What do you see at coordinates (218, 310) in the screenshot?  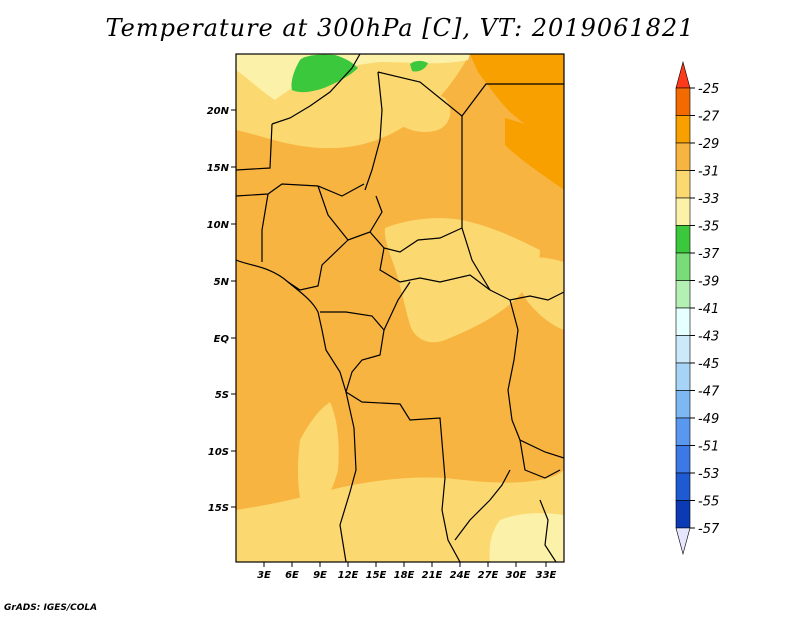 I see `lat-labels: 20N 15N 10N 5N EQ 5S 10S 15S` at bounding box center [218, 310].